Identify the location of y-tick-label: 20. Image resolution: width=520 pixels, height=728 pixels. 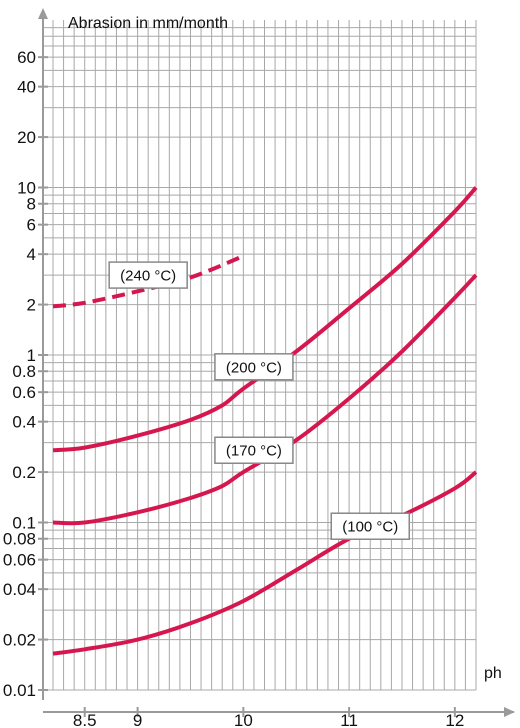
(26, 137).